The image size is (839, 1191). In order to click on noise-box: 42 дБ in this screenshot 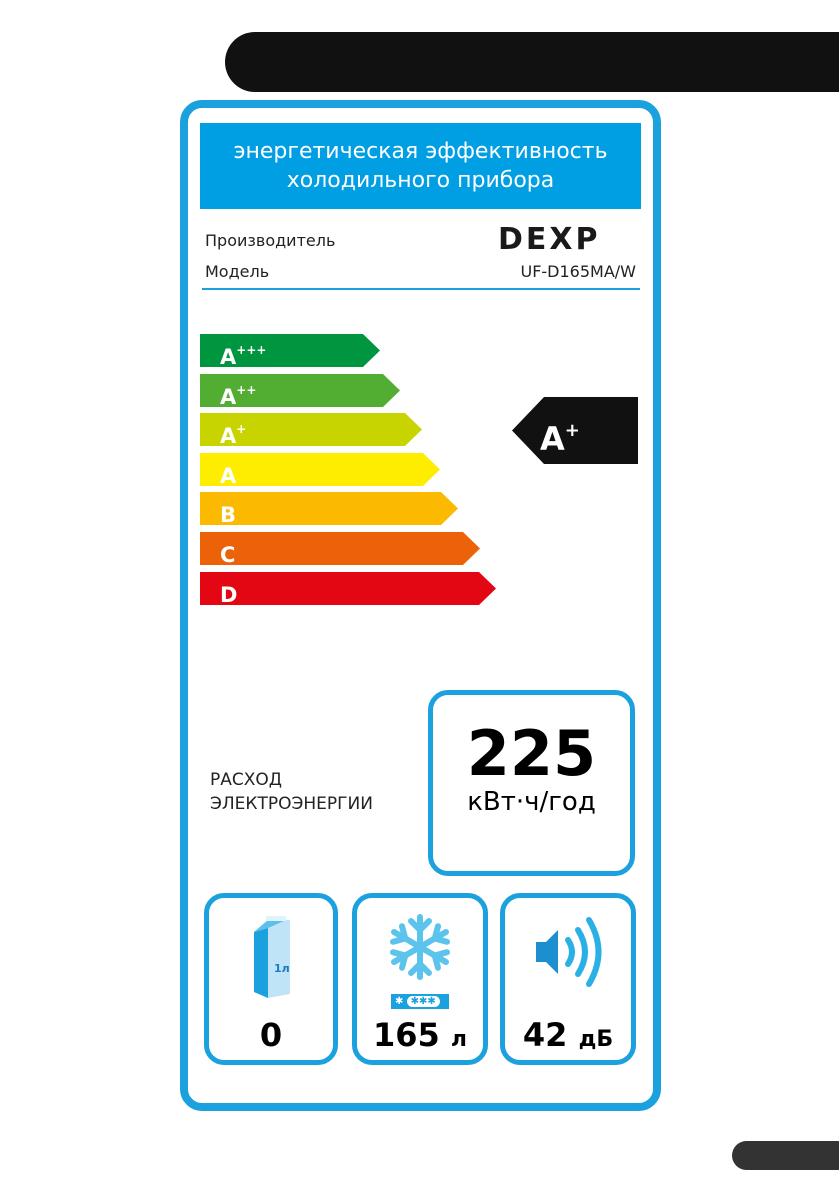, I will do `click(568, 979)`.